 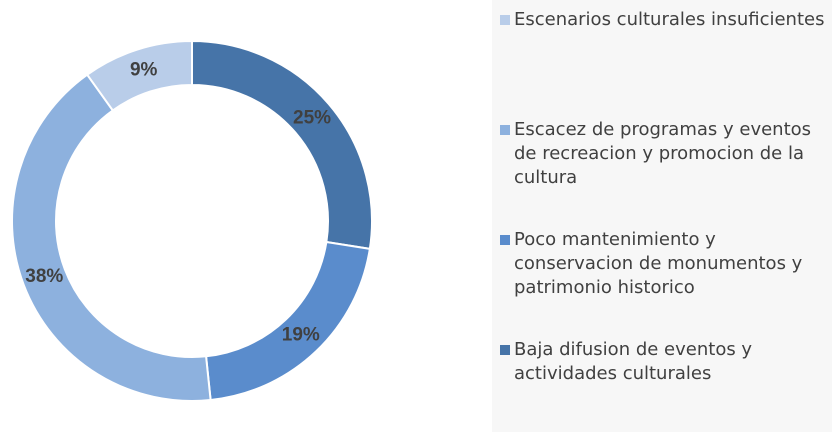 I want to click on legend-item: Escenarios culturales insuficientes, so click(x=665, y=20).